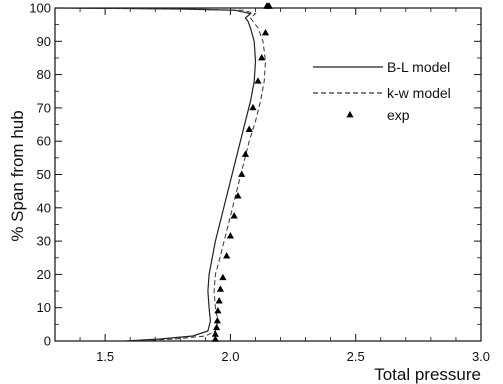 The height and width of the screenshot is (384, 503). I want to click on y-tick-label: 20, so click(44, 274).